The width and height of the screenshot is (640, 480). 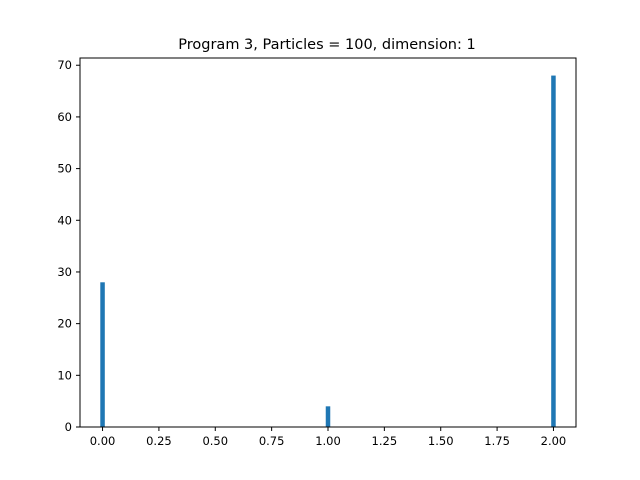 I want to click on y-tick-label: 10, so click(x=64, y=375).